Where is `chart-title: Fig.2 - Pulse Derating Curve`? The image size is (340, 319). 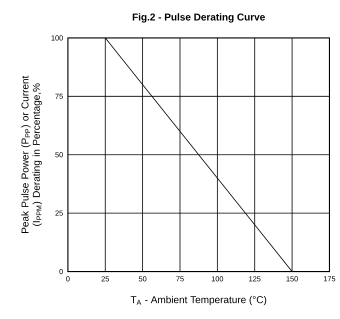 chart-title: Fig.2 - Pulse Derating Curve is located at coordinates (198, 17).